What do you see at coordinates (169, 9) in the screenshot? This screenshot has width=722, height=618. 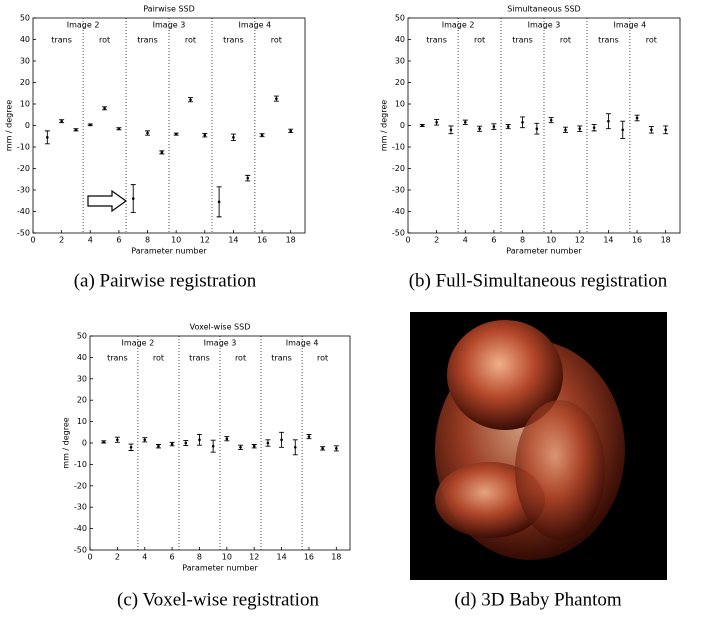 I see `chart-title: Pairwise SSD` at bounding box center [169, 9].